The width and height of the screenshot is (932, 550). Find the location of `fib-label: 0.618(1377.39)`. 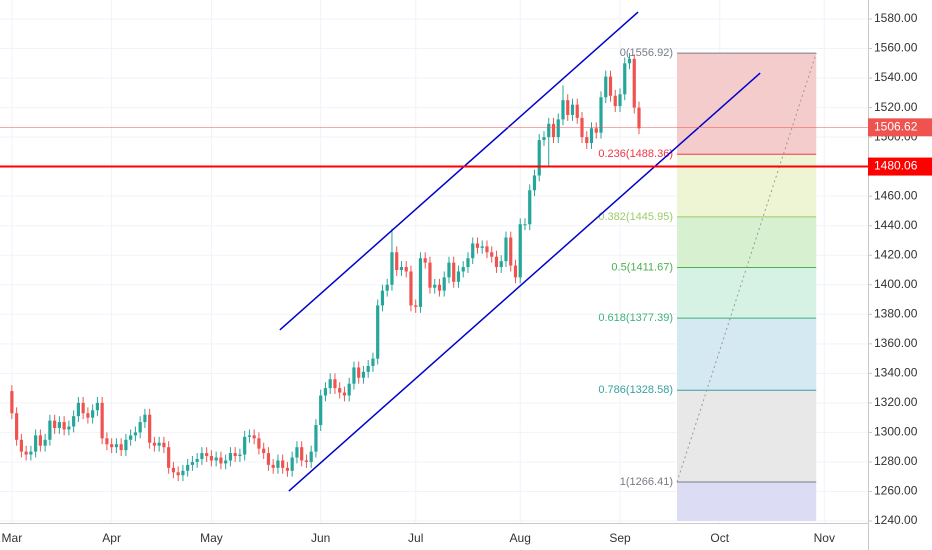

fib-label: 0.618(1377.39) is located at coordinates (635, 318).